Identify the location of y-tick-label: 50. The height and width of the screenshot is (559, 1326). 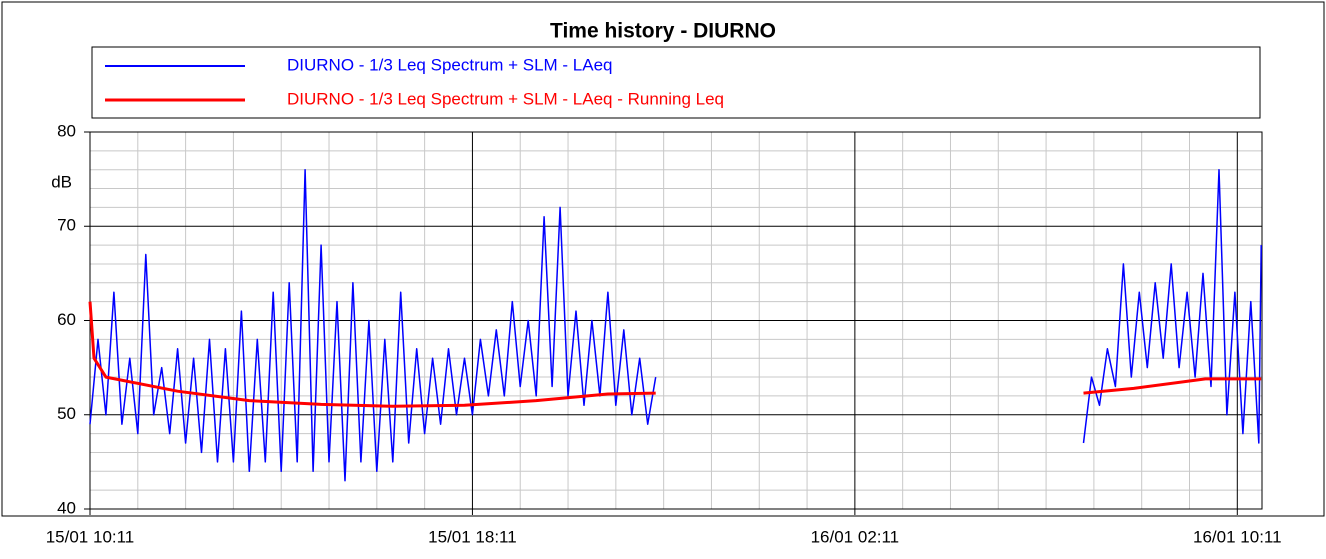
(66, 413).